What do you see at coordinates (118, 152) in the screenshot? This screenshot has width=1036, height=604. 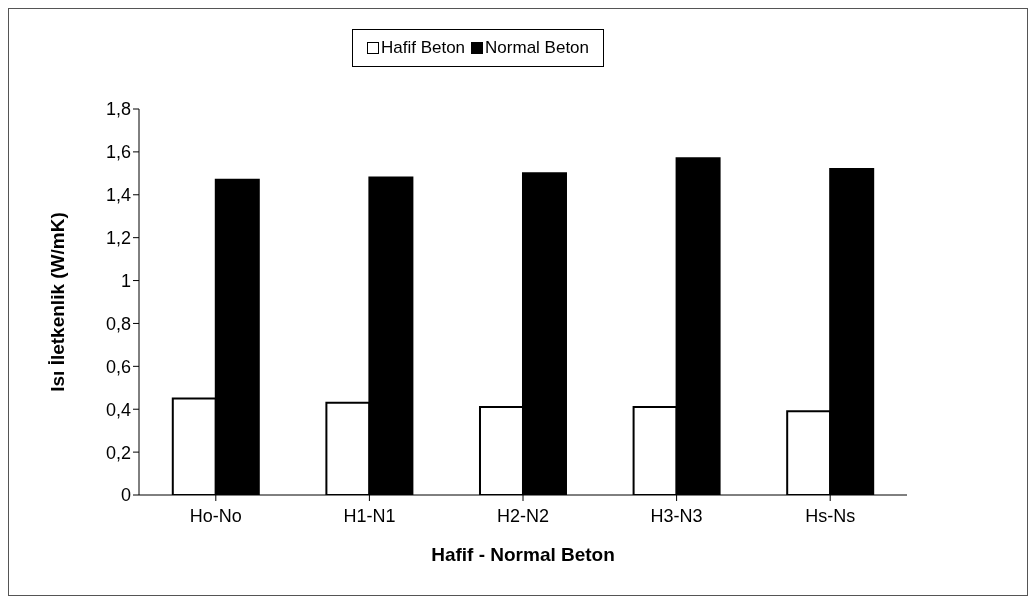 I see `y-tick-label: 1,6` at bounding box center [118, 152].